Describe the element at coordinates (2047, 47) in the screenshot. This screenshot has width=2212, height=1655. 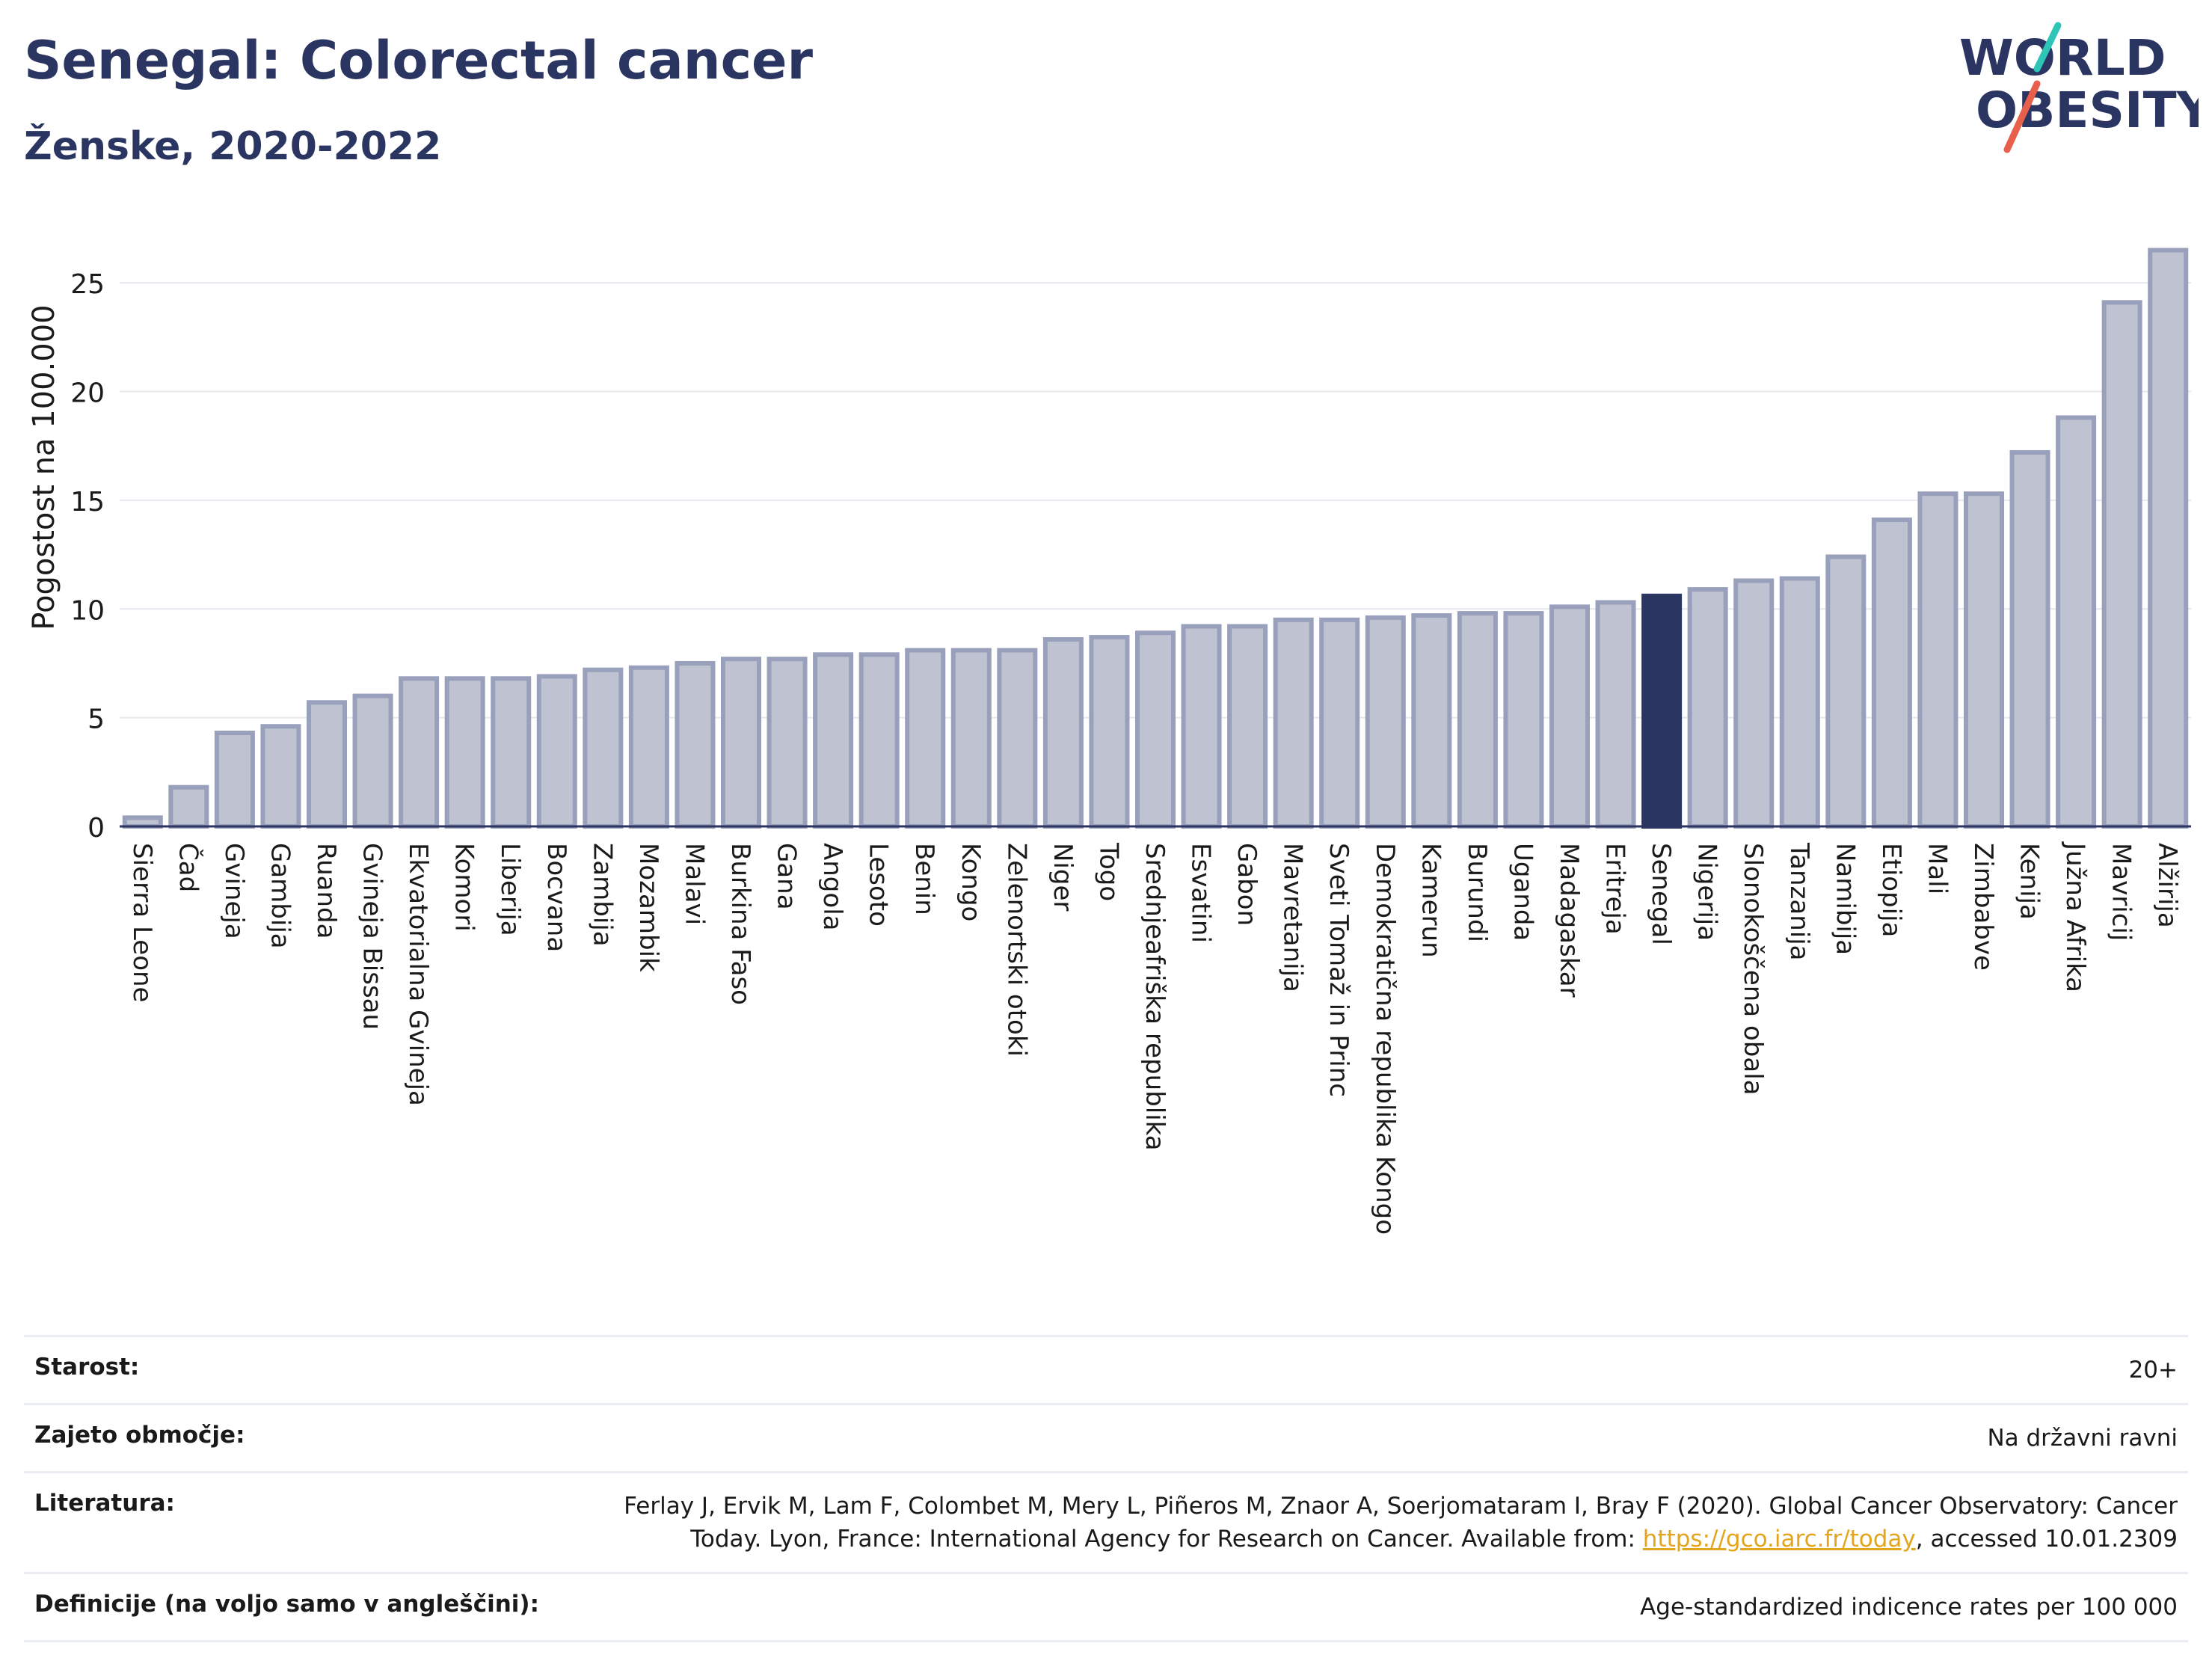
I see `logo-slash-teal` at that location.